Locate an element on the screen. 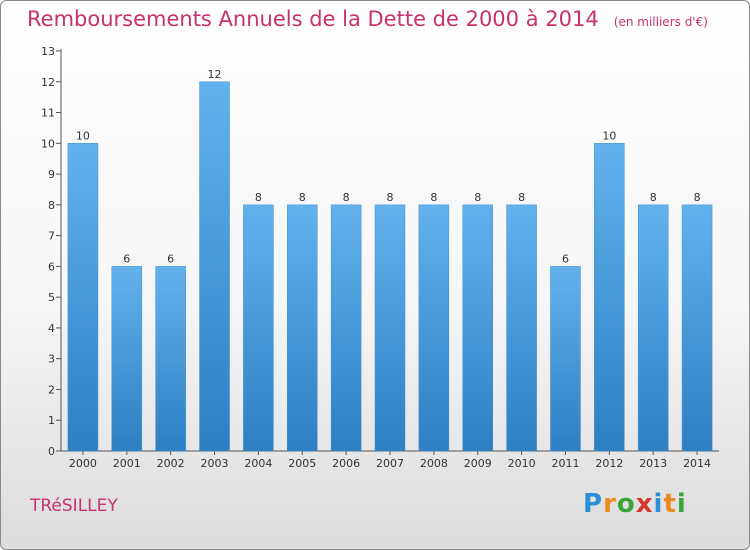 This screenshot has width=750, height=550. y-tick-label: 4 is located at coordinates (51, 328).